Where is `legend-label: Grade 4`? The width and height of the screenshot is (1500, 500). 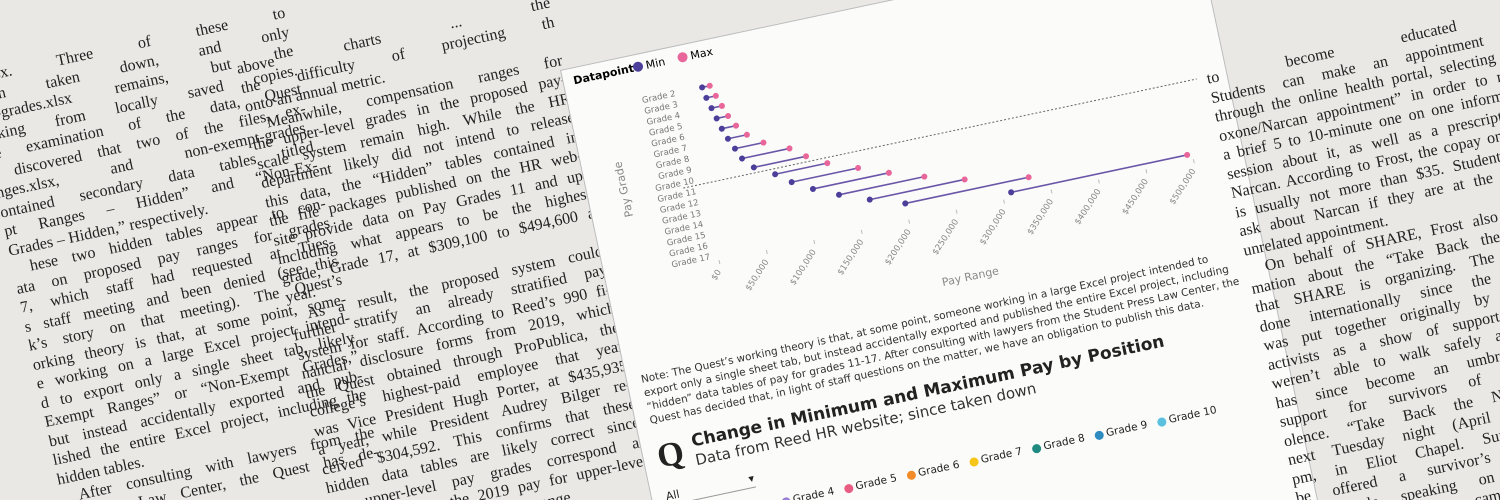 legend-label: Grade 4 is located at coordinates (813, 492).